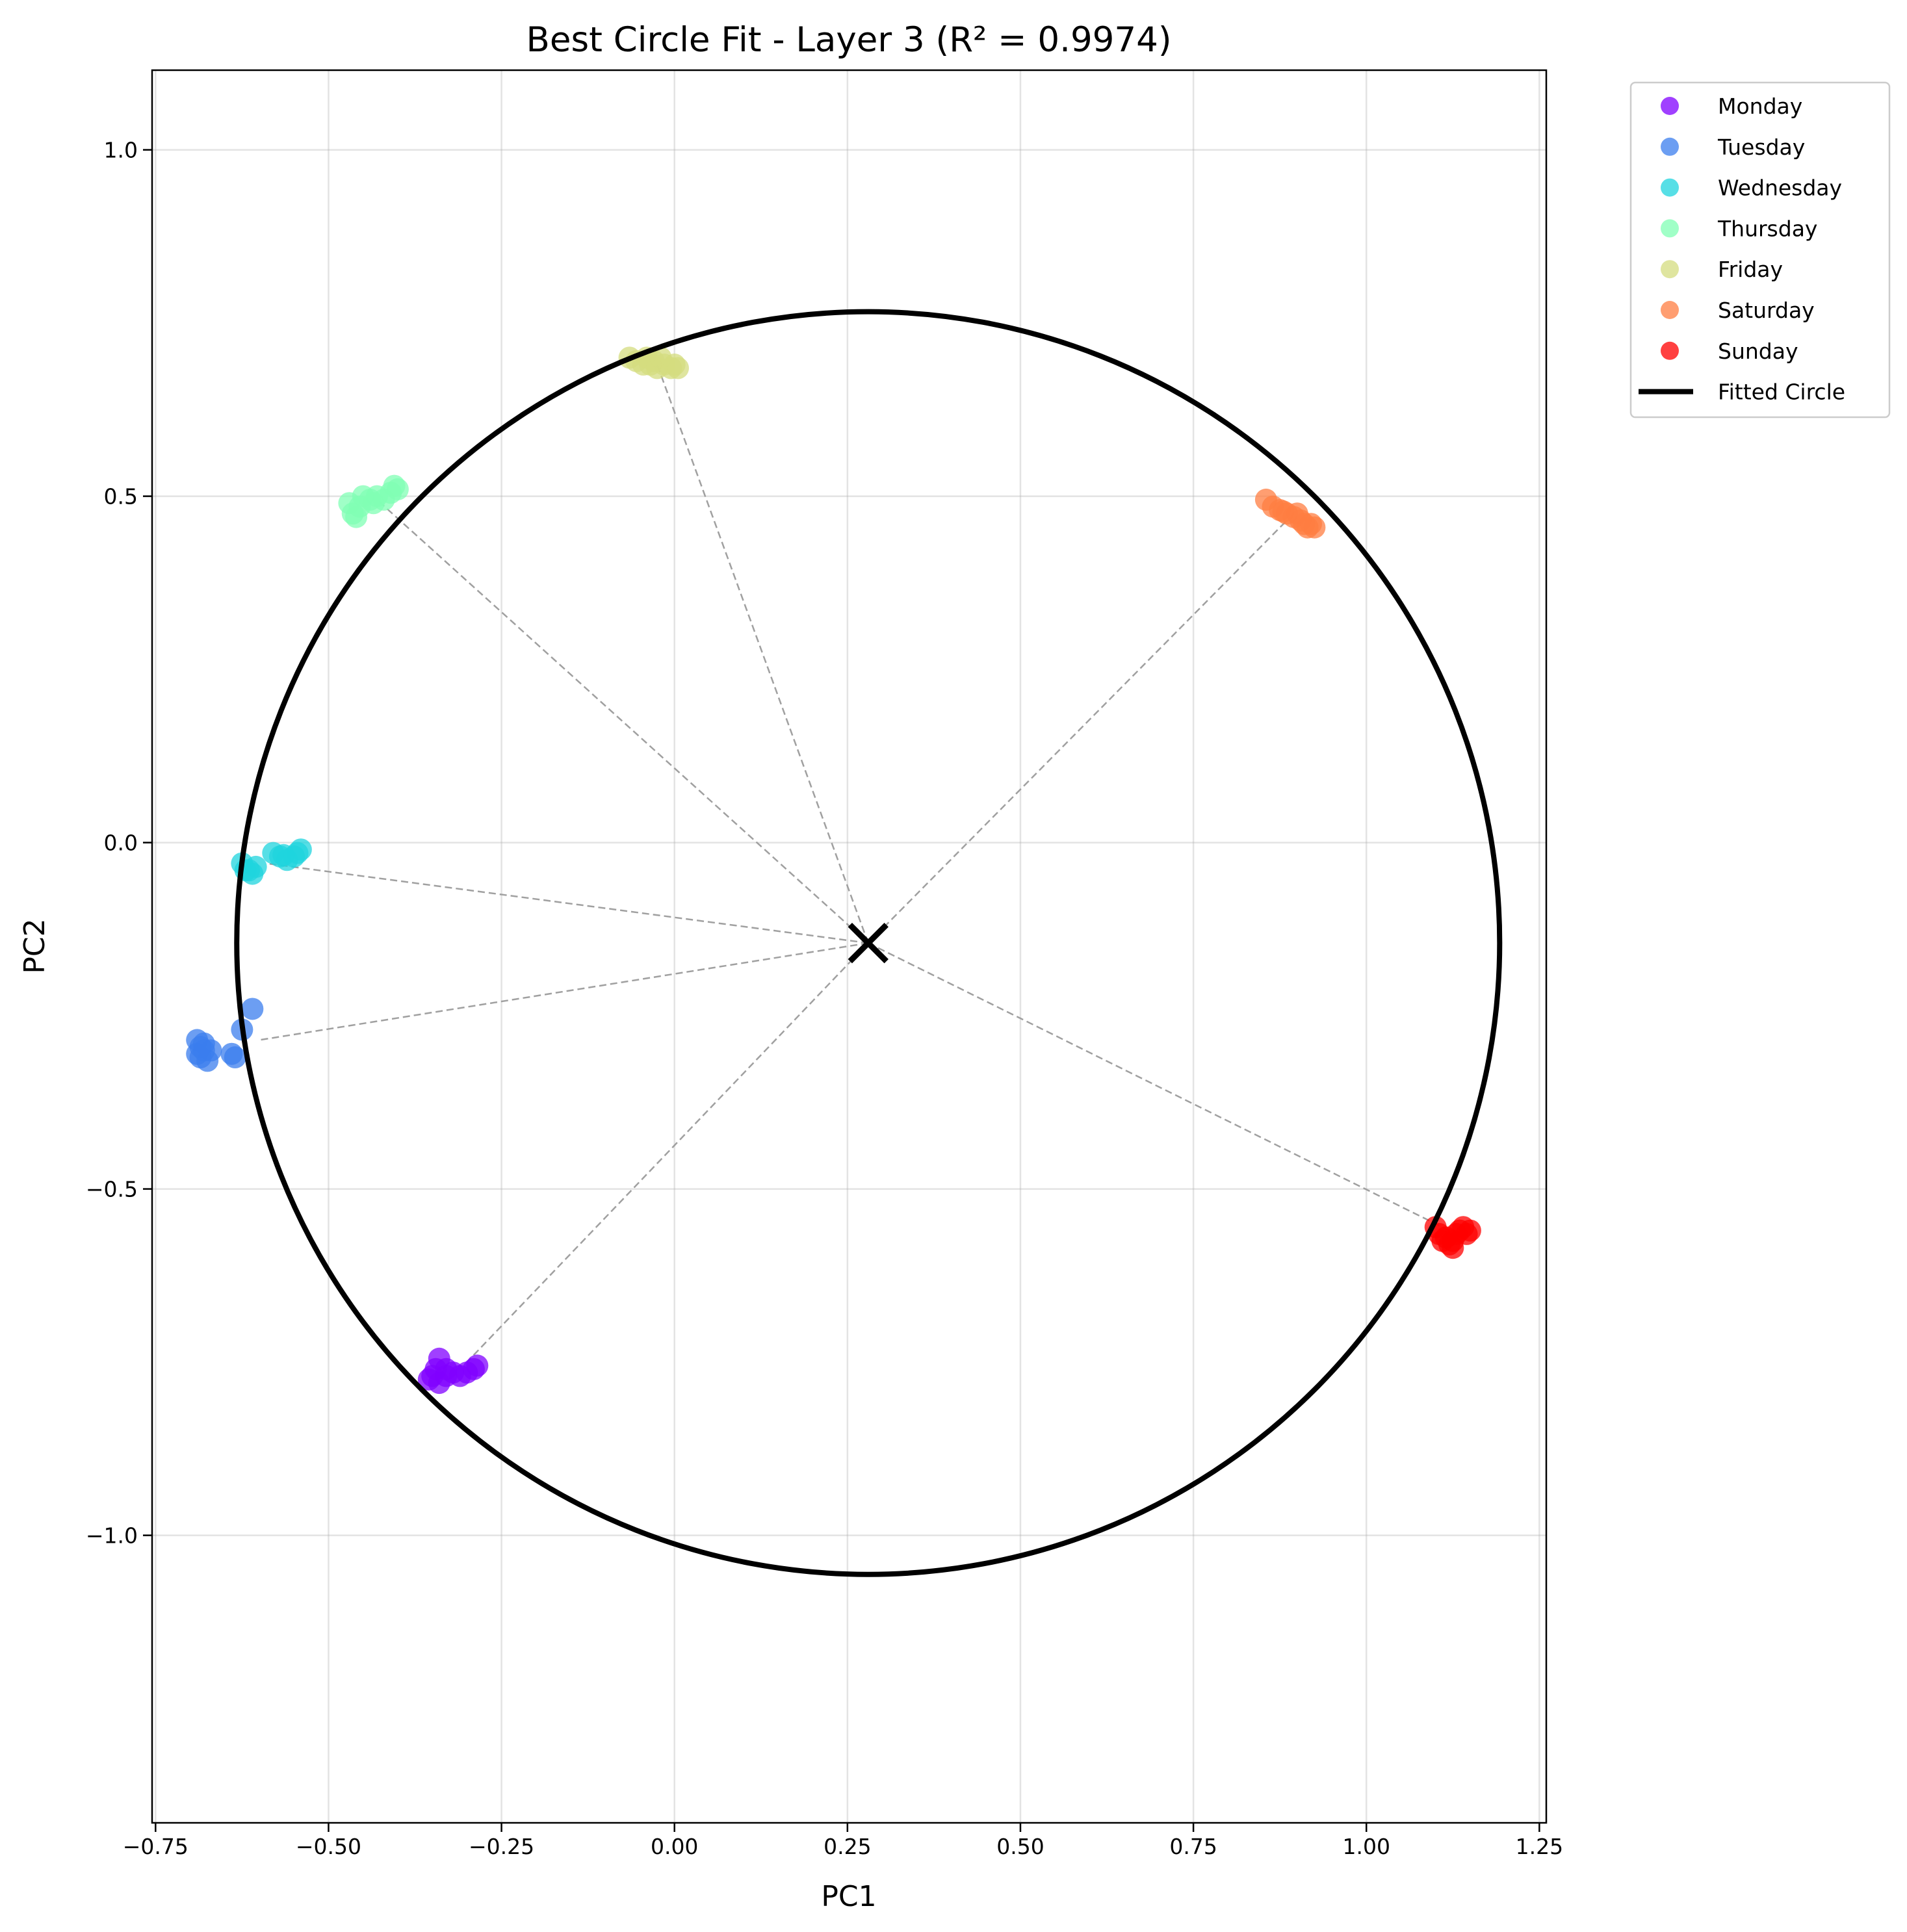  Describe the element at coordinates (112, 1189) in the screenshot. I see `y-tick-label: −0.5` at that location.